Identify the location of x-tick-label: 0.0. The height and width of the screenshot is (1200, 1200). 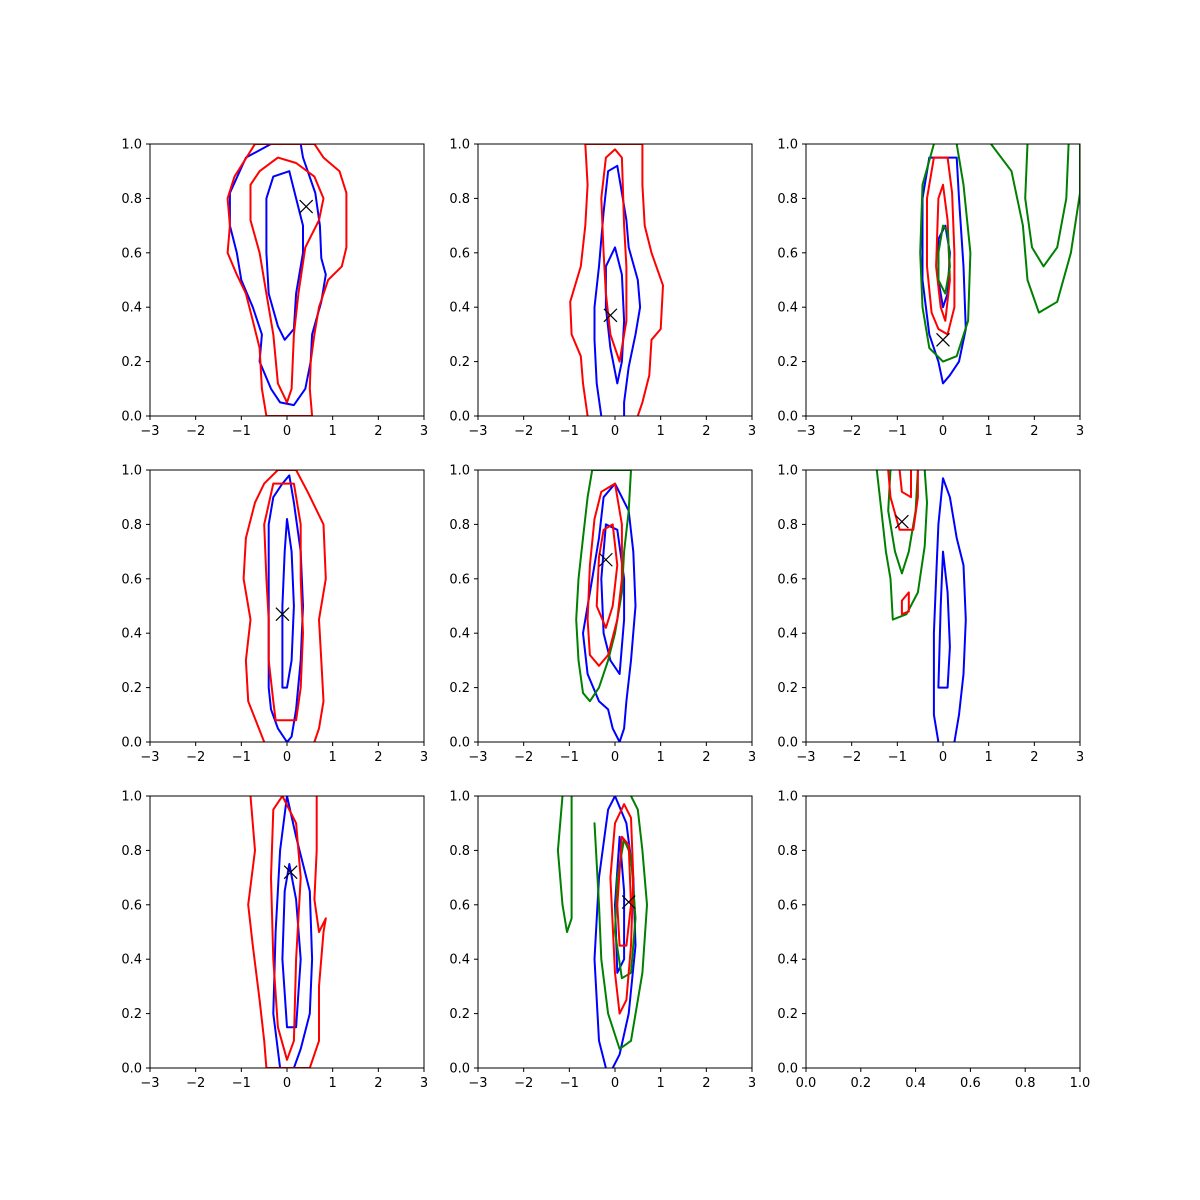
(806, 1083).